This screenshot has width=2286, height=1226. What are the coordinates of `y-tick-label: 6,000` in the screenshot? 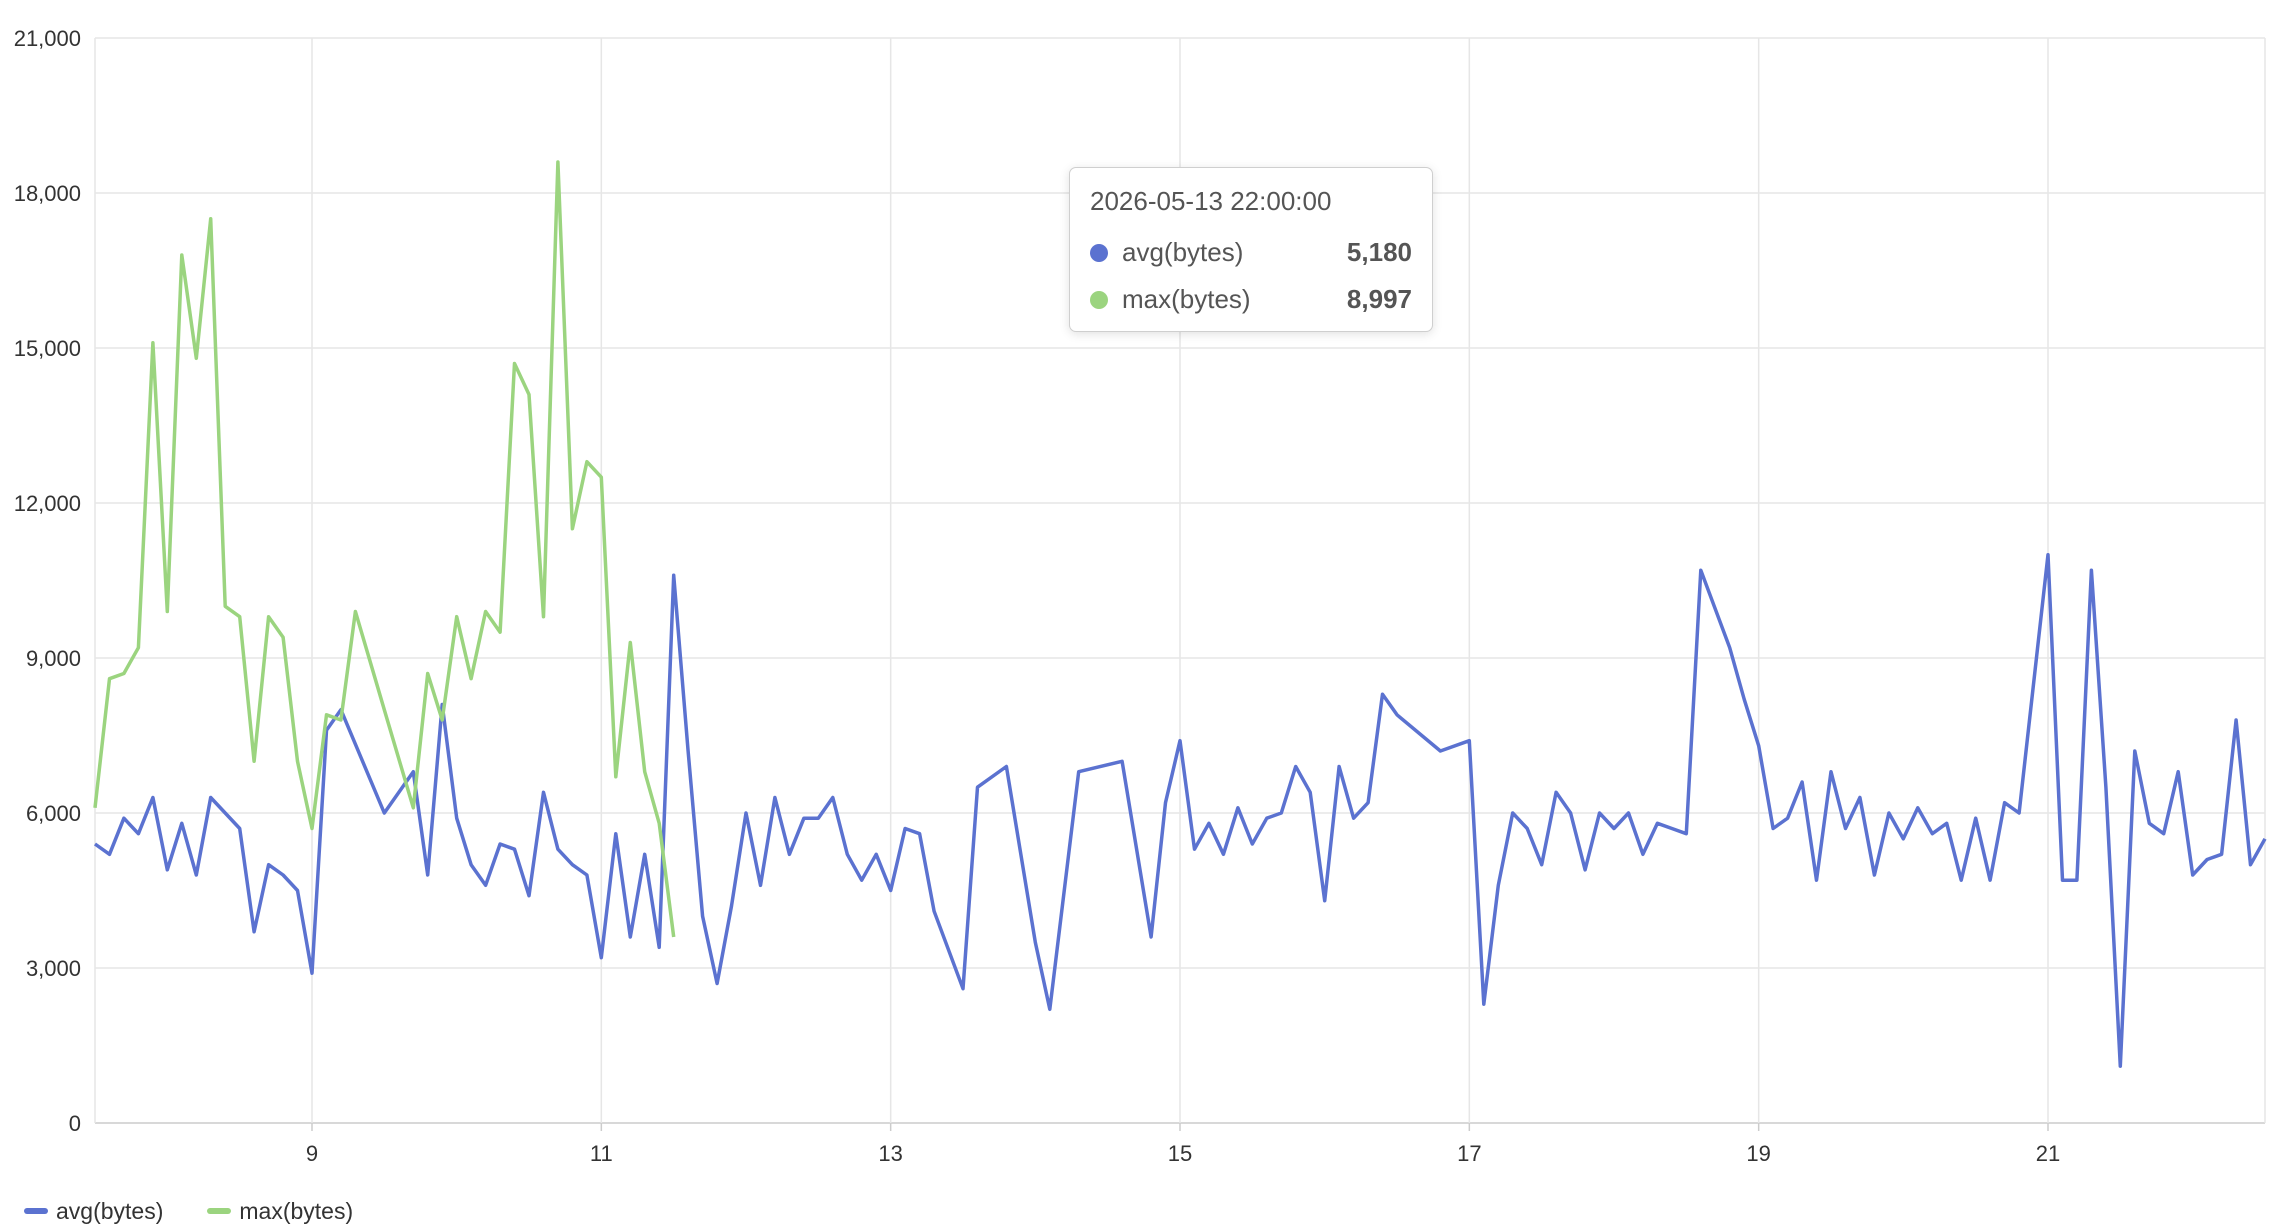 It's located at (53, 813).